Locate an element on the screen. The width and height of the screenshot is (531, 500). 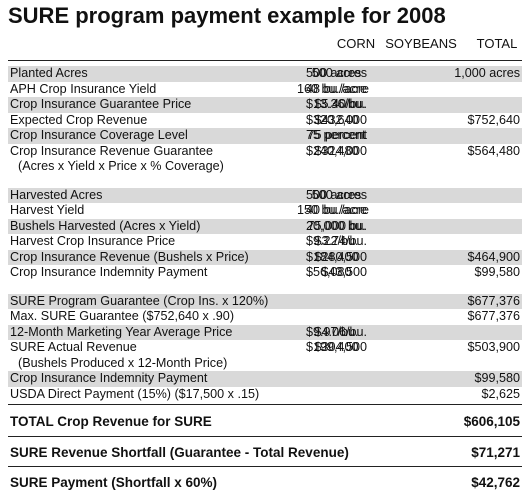
cell-corn: $43,500 is located at coordinates (344, 272).